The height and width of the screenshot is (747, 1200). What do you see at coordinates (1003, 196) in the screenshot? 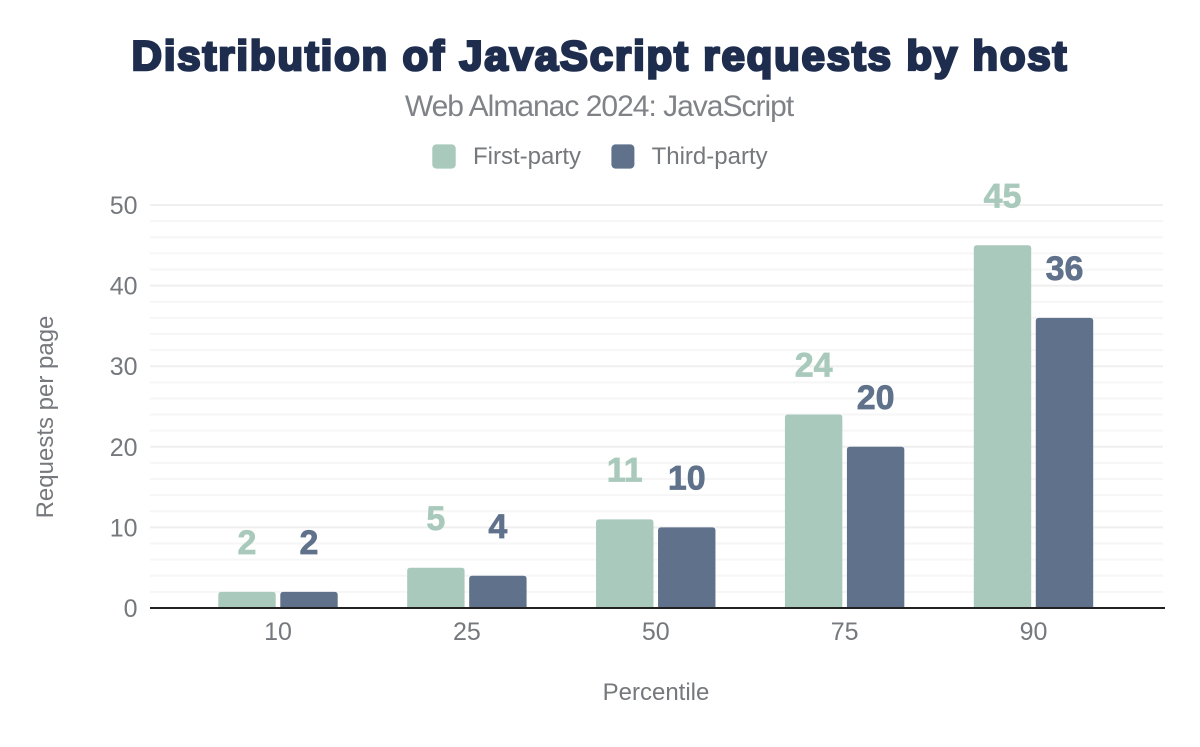
I see `svg-text: 45` at bounding box center [1003, 196].